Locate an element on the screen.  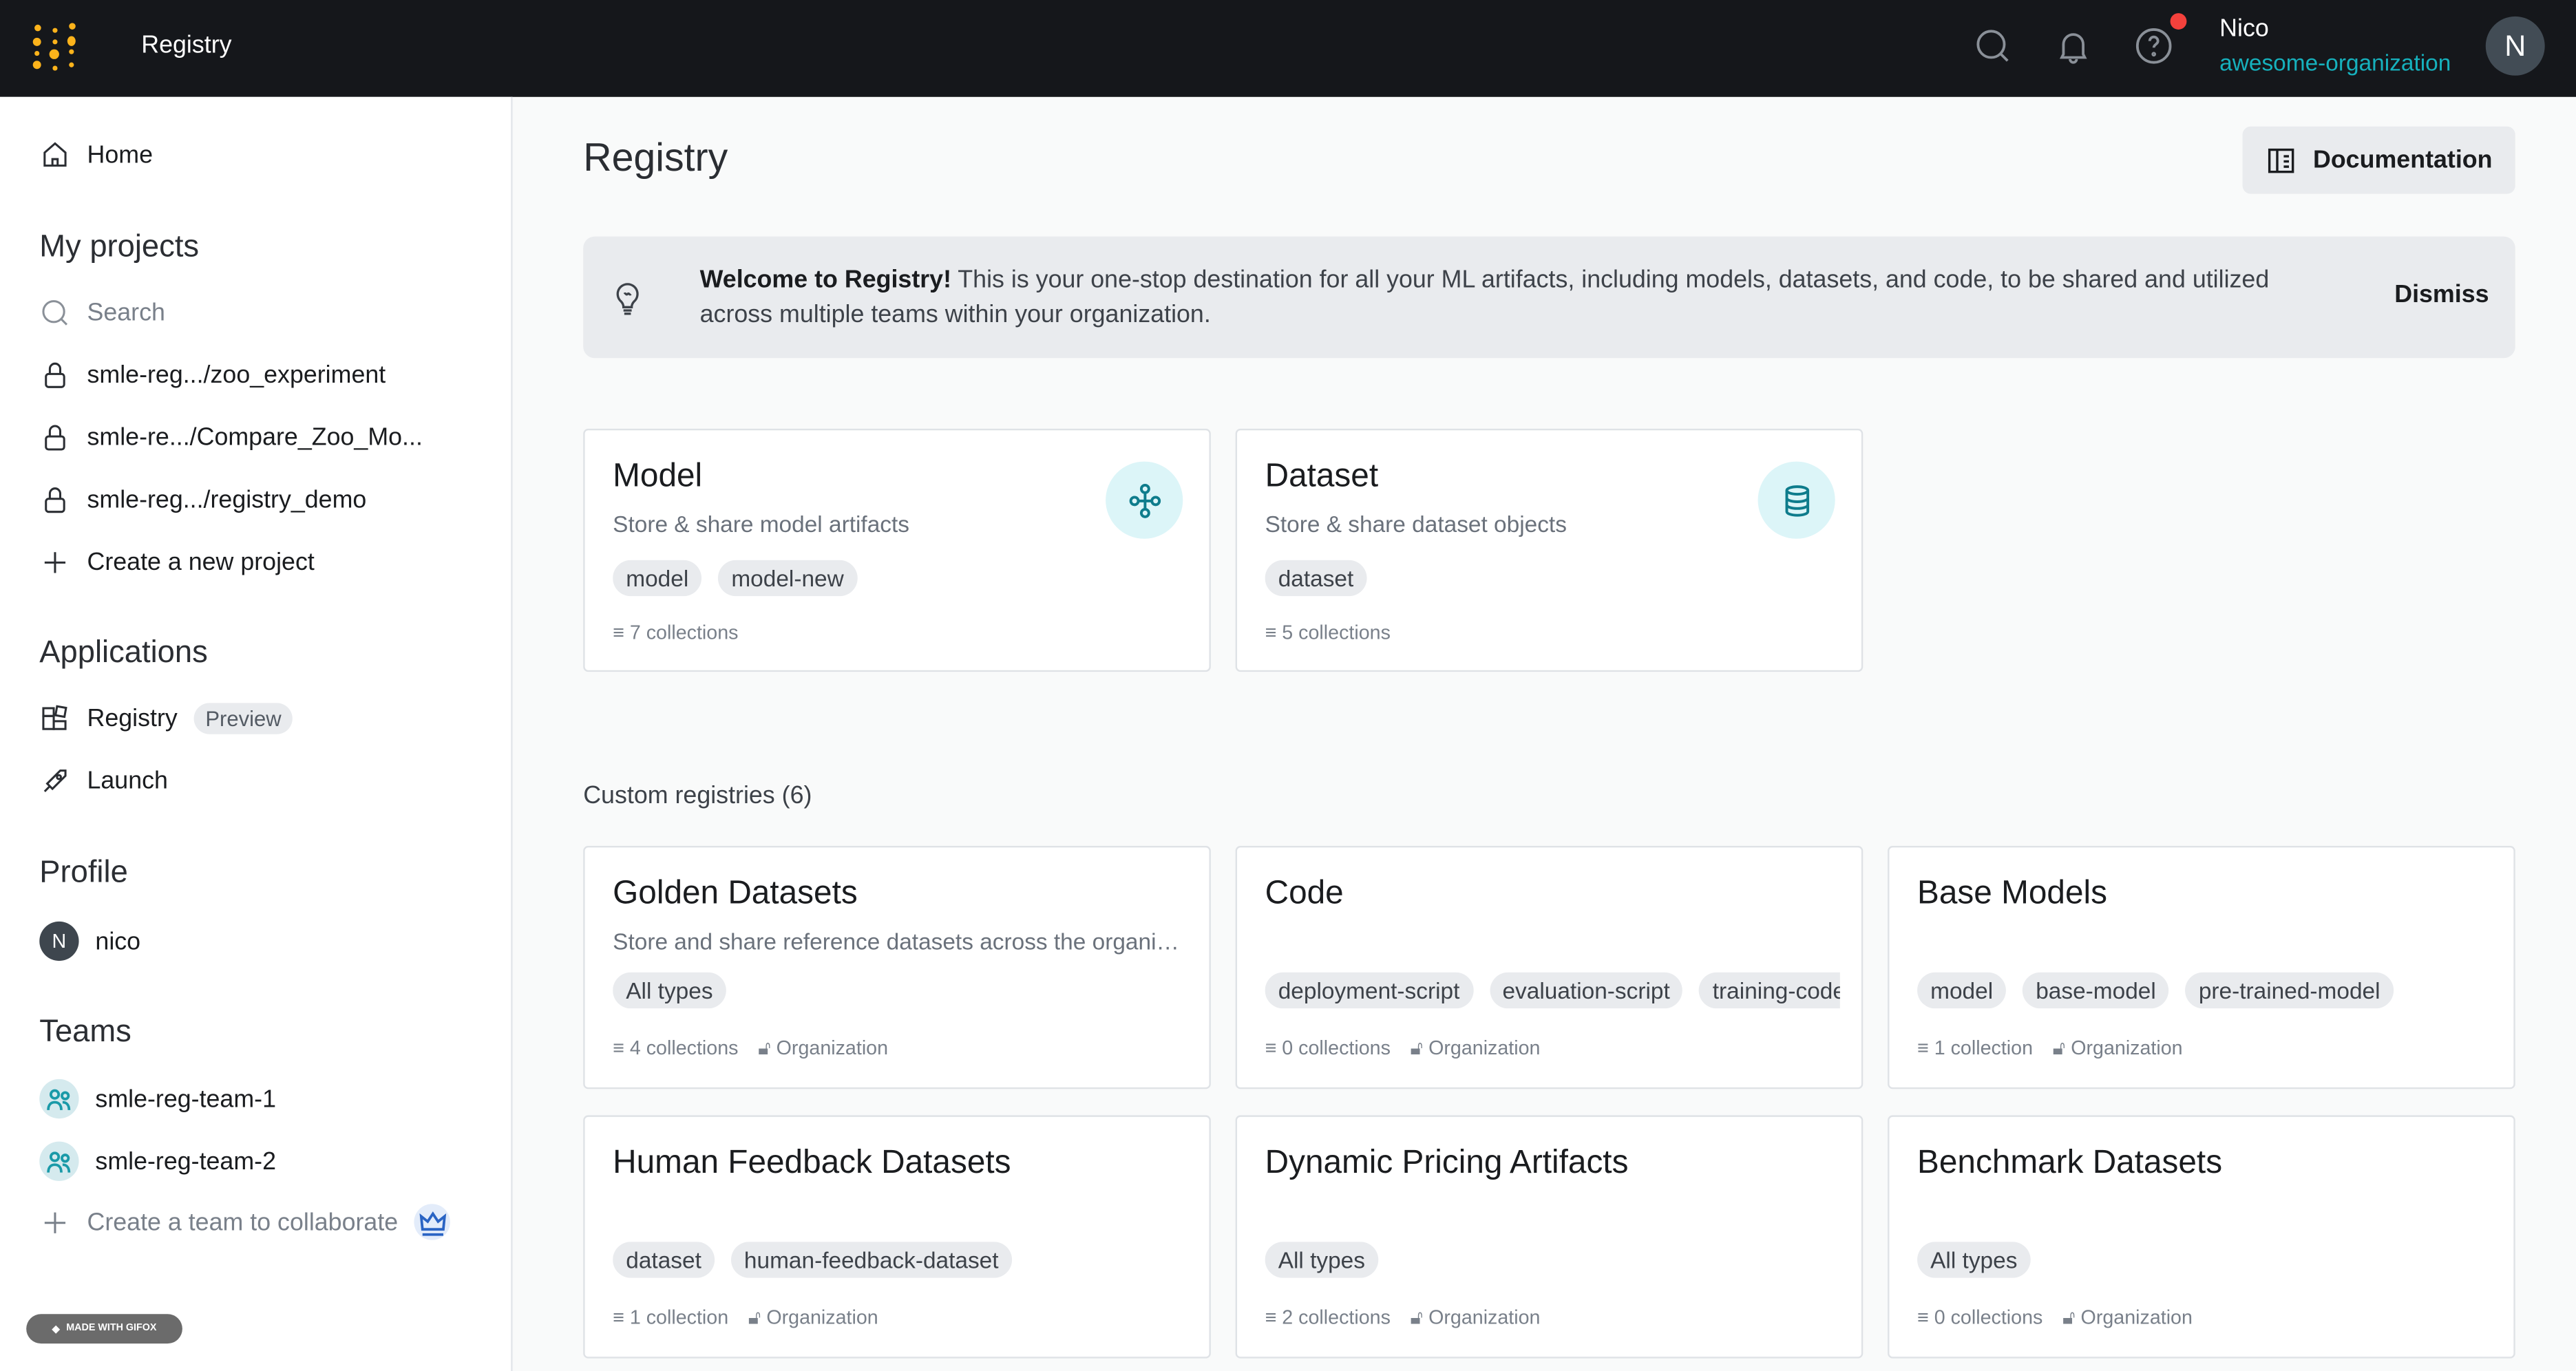
profile-name: nico is located at coordinates (118, 941).